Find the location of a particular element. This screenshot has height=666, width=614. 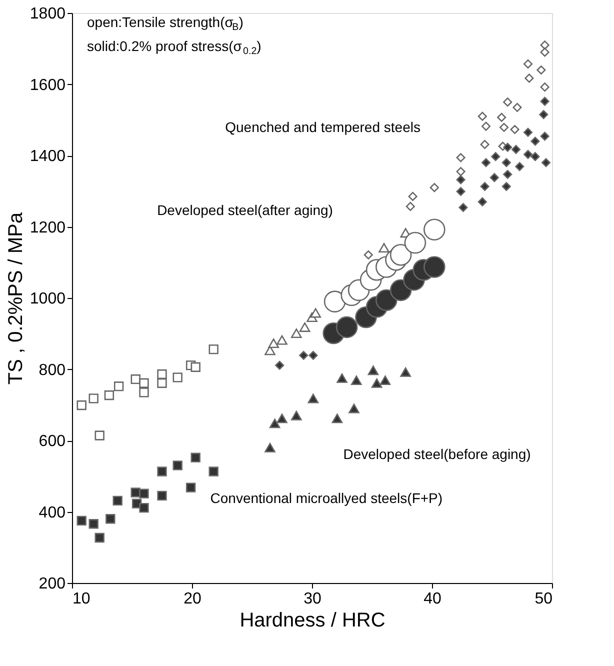

x-tick-label: 40 is located at coordinates (433, 599).